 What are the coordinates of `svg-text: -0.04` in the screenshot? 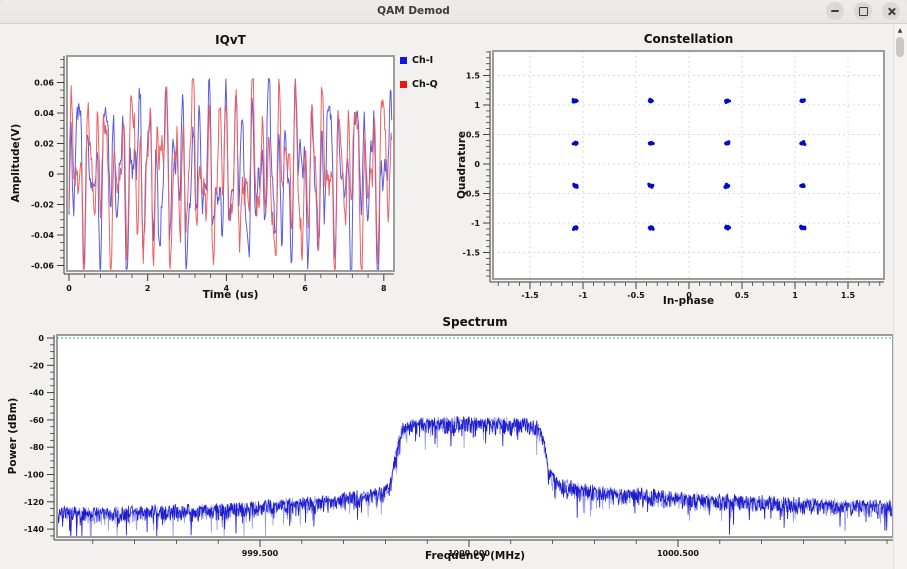 It's located at (42, 235).